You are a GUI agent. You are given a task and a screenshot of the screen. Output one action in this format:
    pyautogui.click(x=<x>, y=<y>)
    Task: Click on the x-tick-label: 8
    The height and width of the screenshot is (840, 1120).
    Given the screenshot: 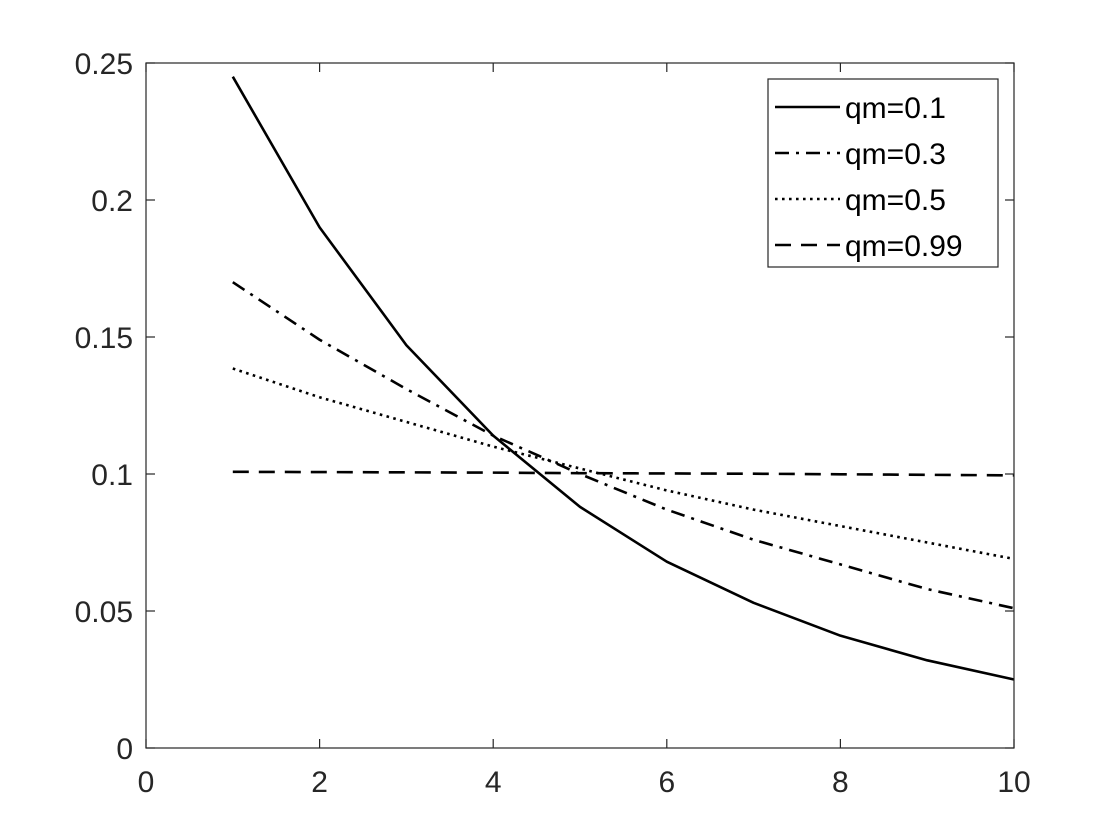 What is the action you would take?
    pyautogui.click(x=840, y=782)
    